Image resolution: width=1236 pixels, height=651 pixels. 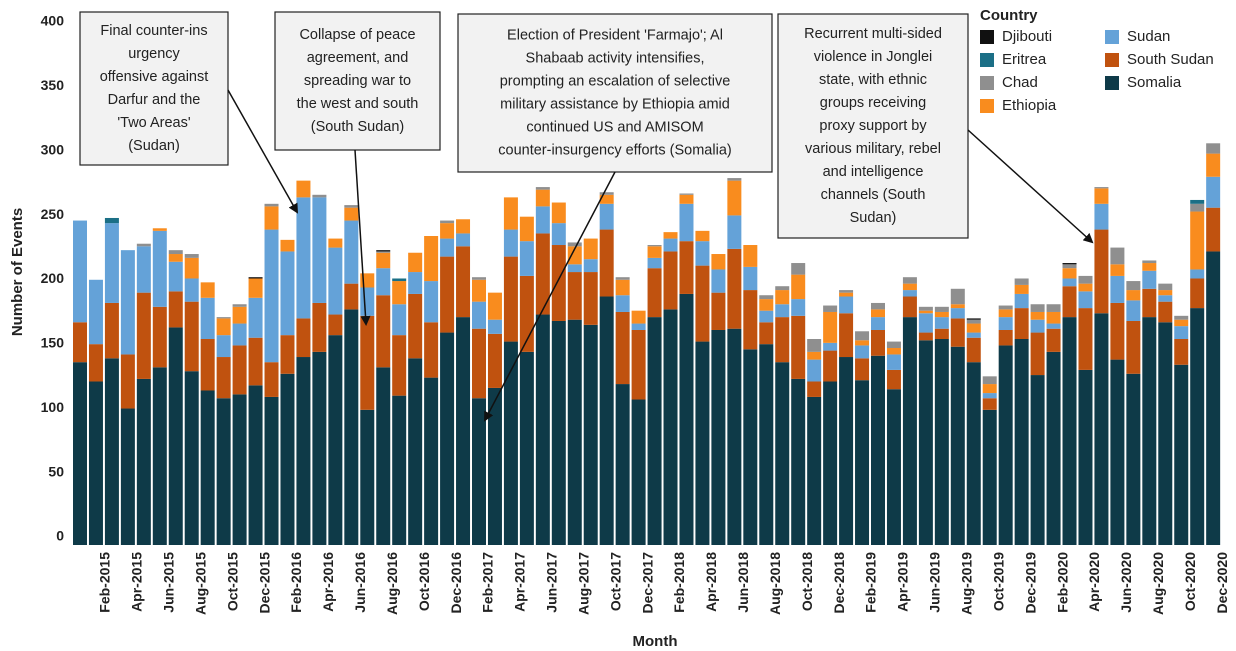 What do you see at coordinates (358, 127) in the screenshot?
I see `annotation-text: (South Sudan)` at bounding box center [358, 127].